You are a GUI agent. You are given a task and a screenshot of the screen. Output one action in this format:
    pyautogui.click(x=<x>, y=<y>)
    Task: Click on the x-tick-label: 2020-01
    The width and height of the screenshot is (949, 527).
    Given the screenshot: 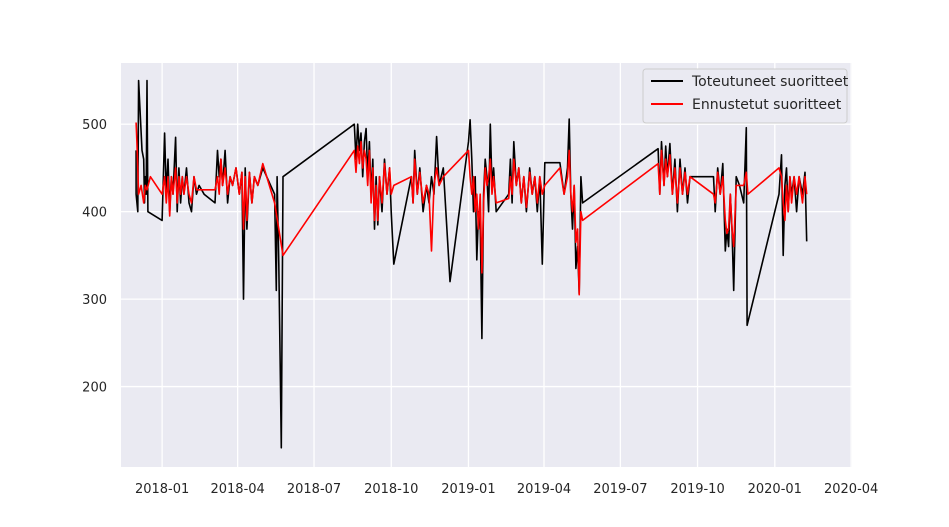 What is the action you would take?
    pyautogui.click(x=775, y=489)
    